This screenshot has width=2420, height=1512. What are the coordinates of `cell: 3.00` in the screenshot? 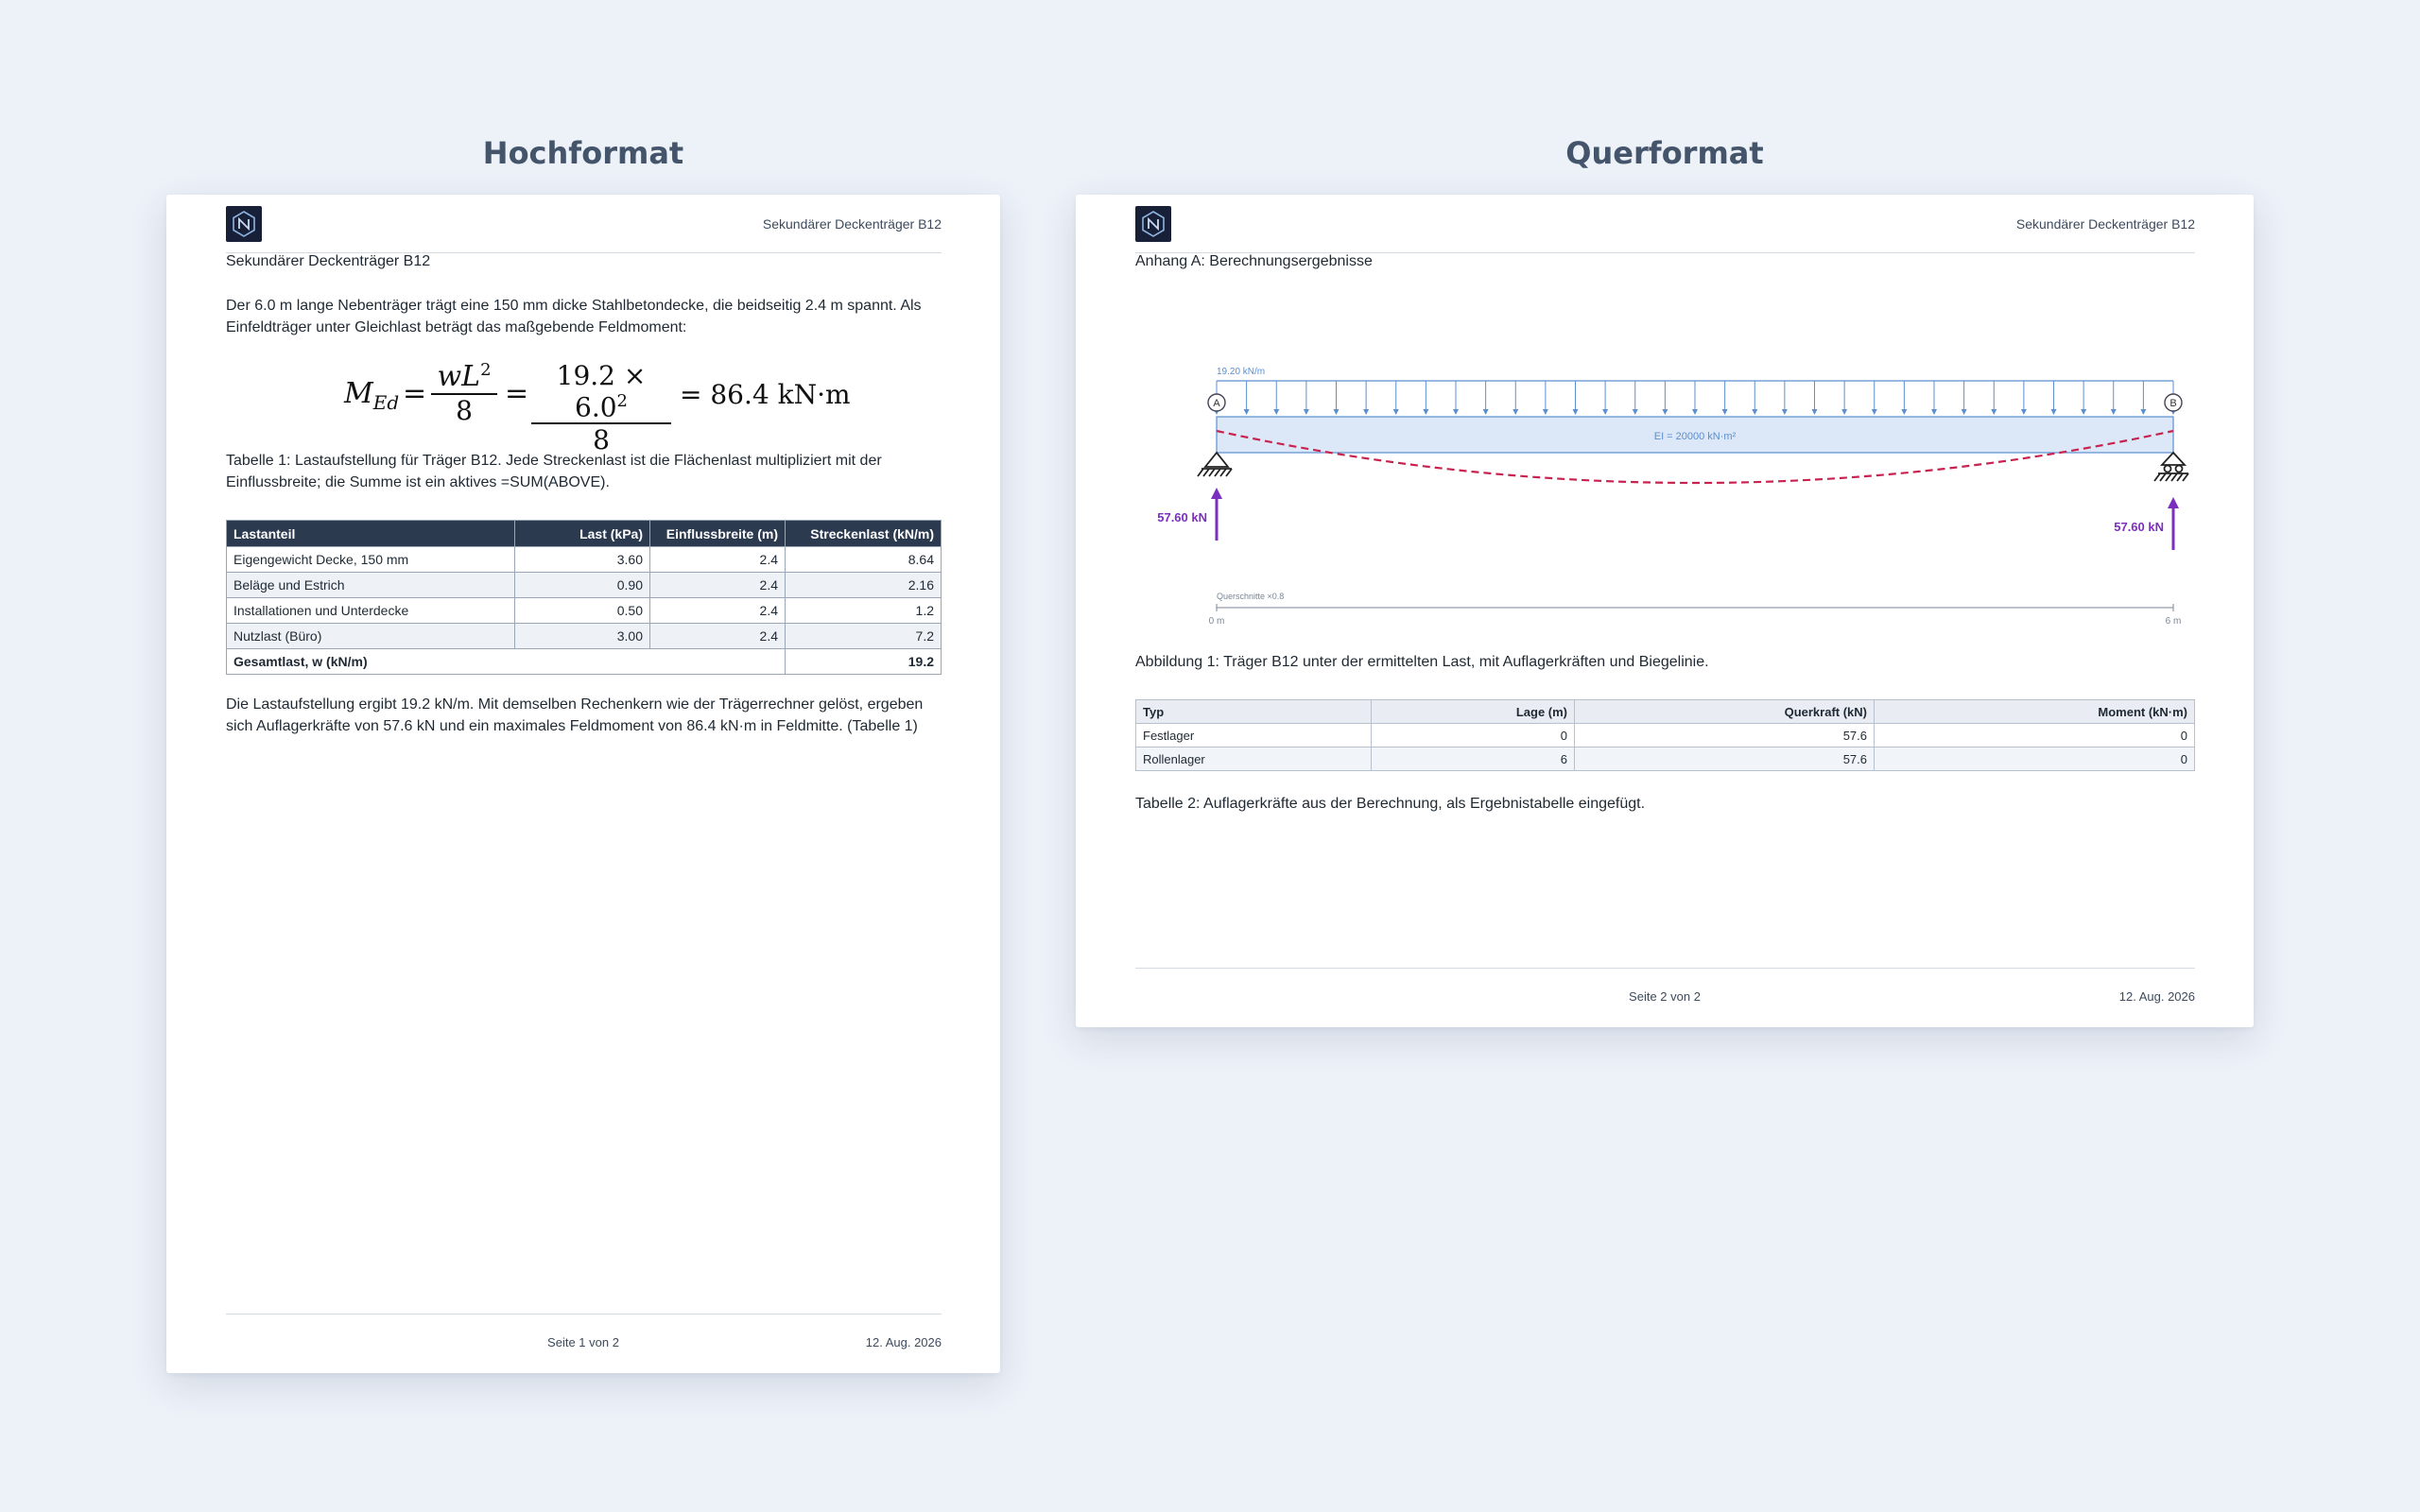 It's located at (582, 636).